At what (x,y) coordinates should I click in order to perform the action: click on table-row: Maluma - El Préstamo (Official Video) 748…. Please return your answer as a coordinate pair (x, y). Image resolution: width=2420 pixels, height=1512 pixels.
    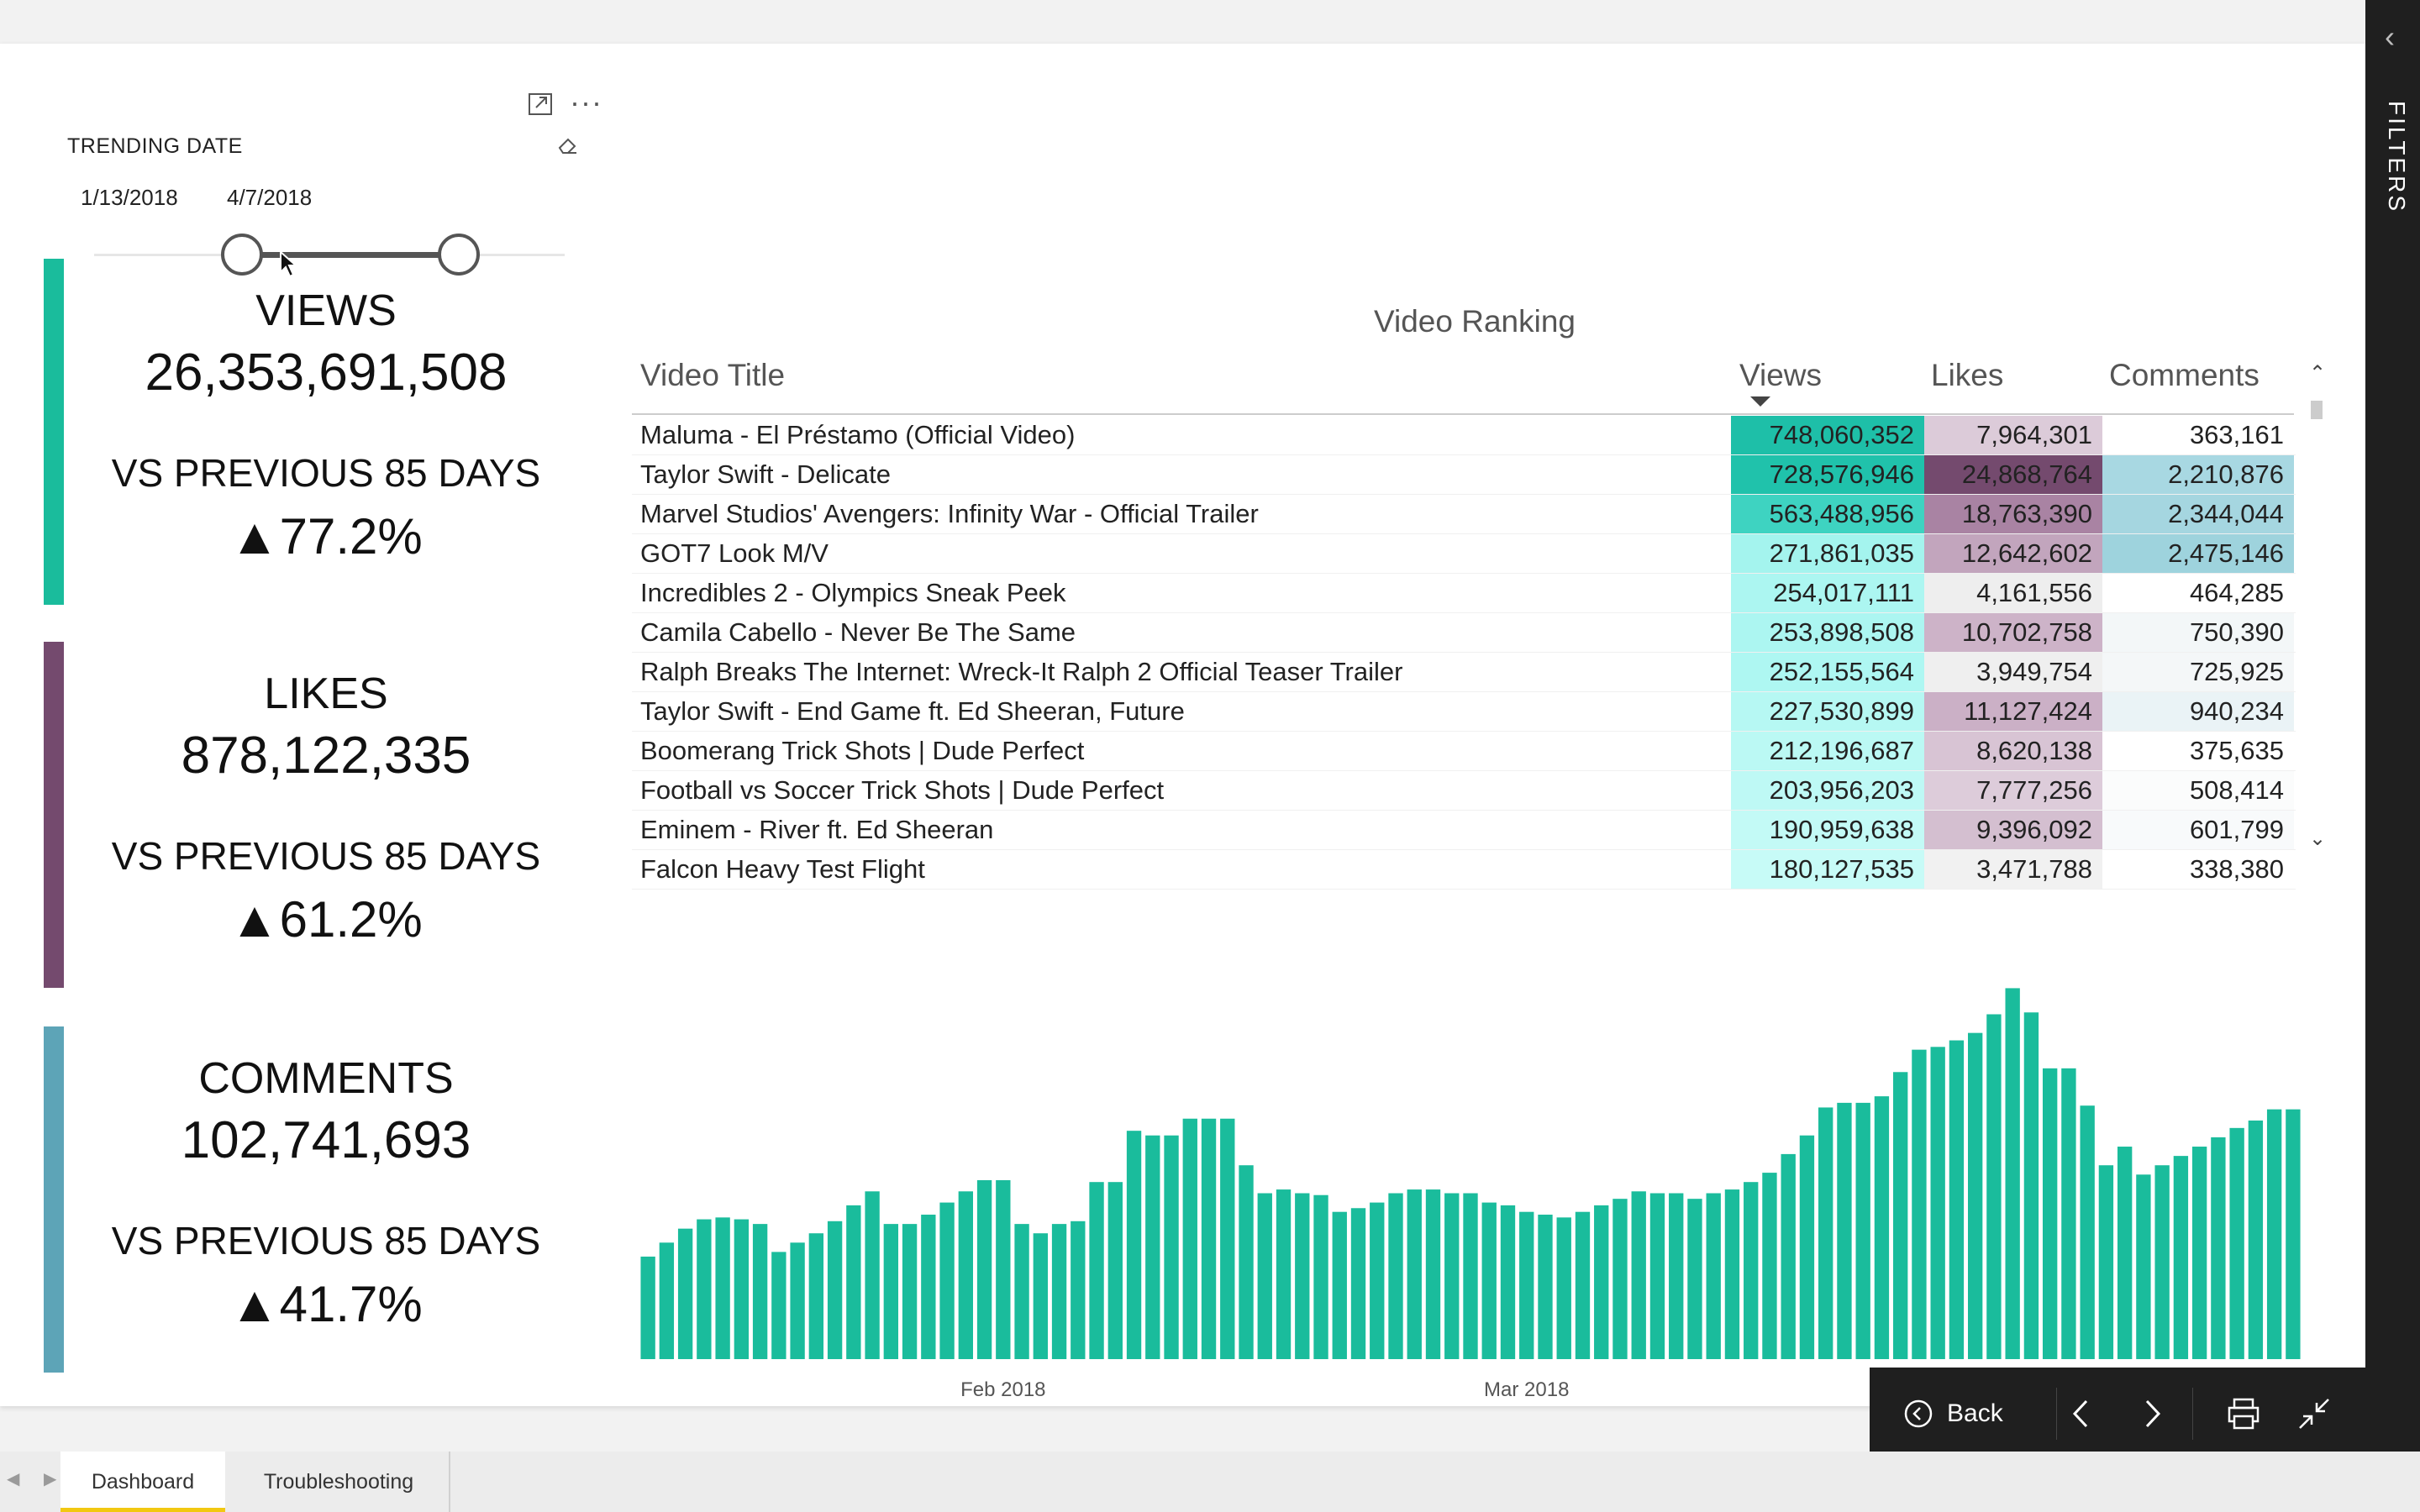
    Looking at the image, I should click on (1464, 435).